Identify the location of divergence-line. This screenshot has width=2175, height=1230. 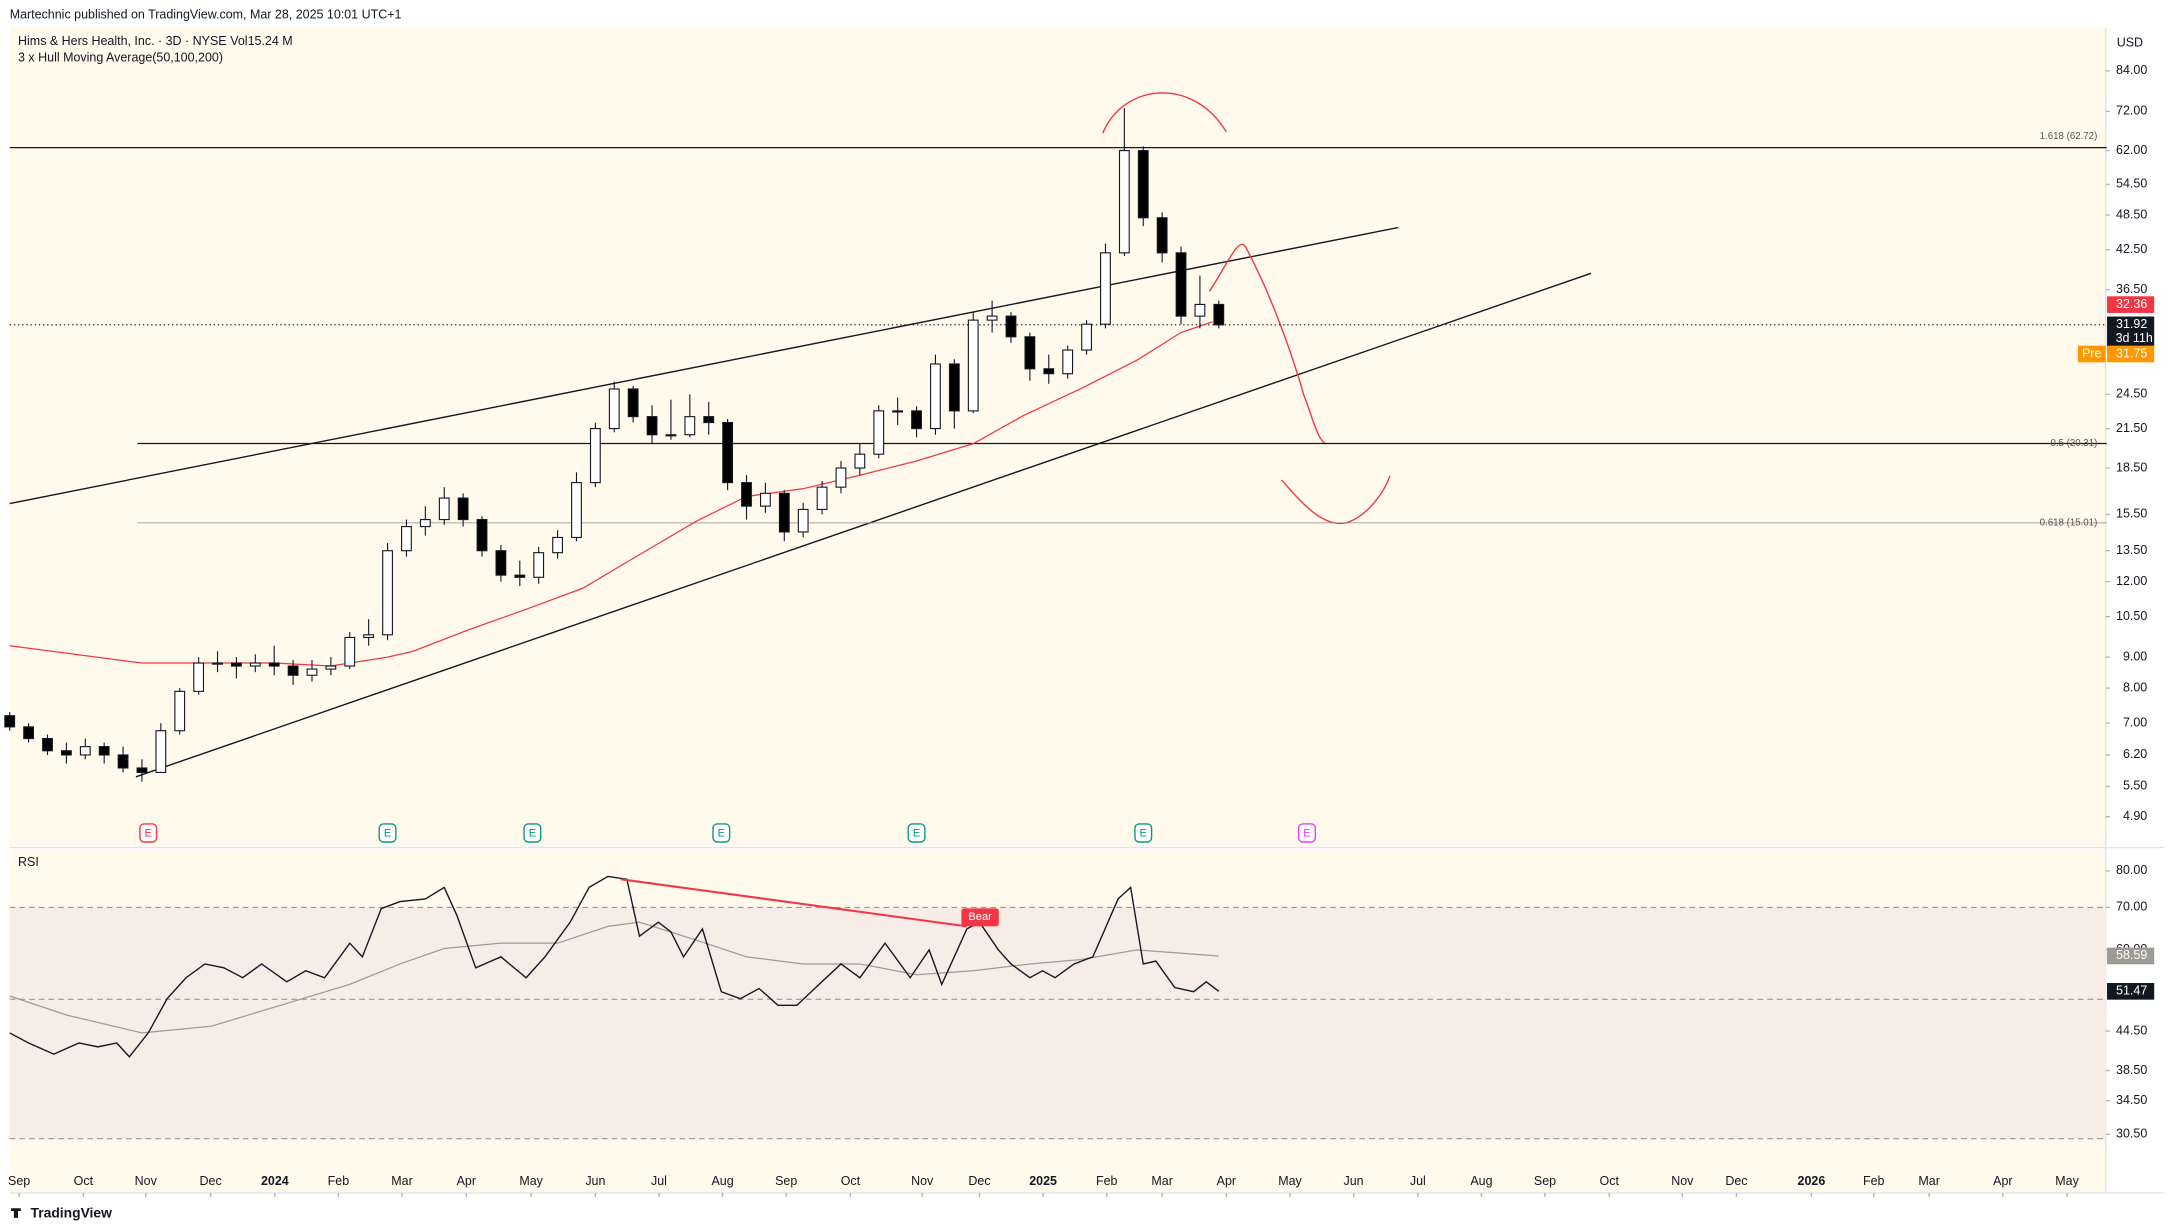
(794, 903).